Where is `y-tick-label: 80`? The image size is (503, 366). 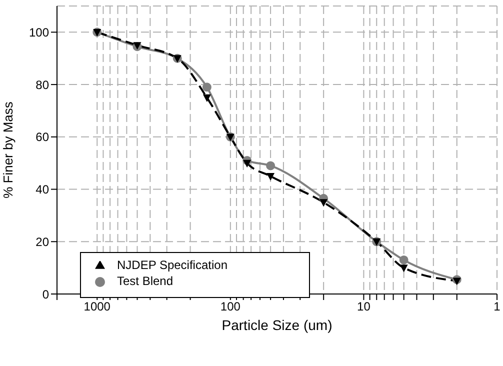 y-tick-label: 80 is located at coordinates (43, 85).